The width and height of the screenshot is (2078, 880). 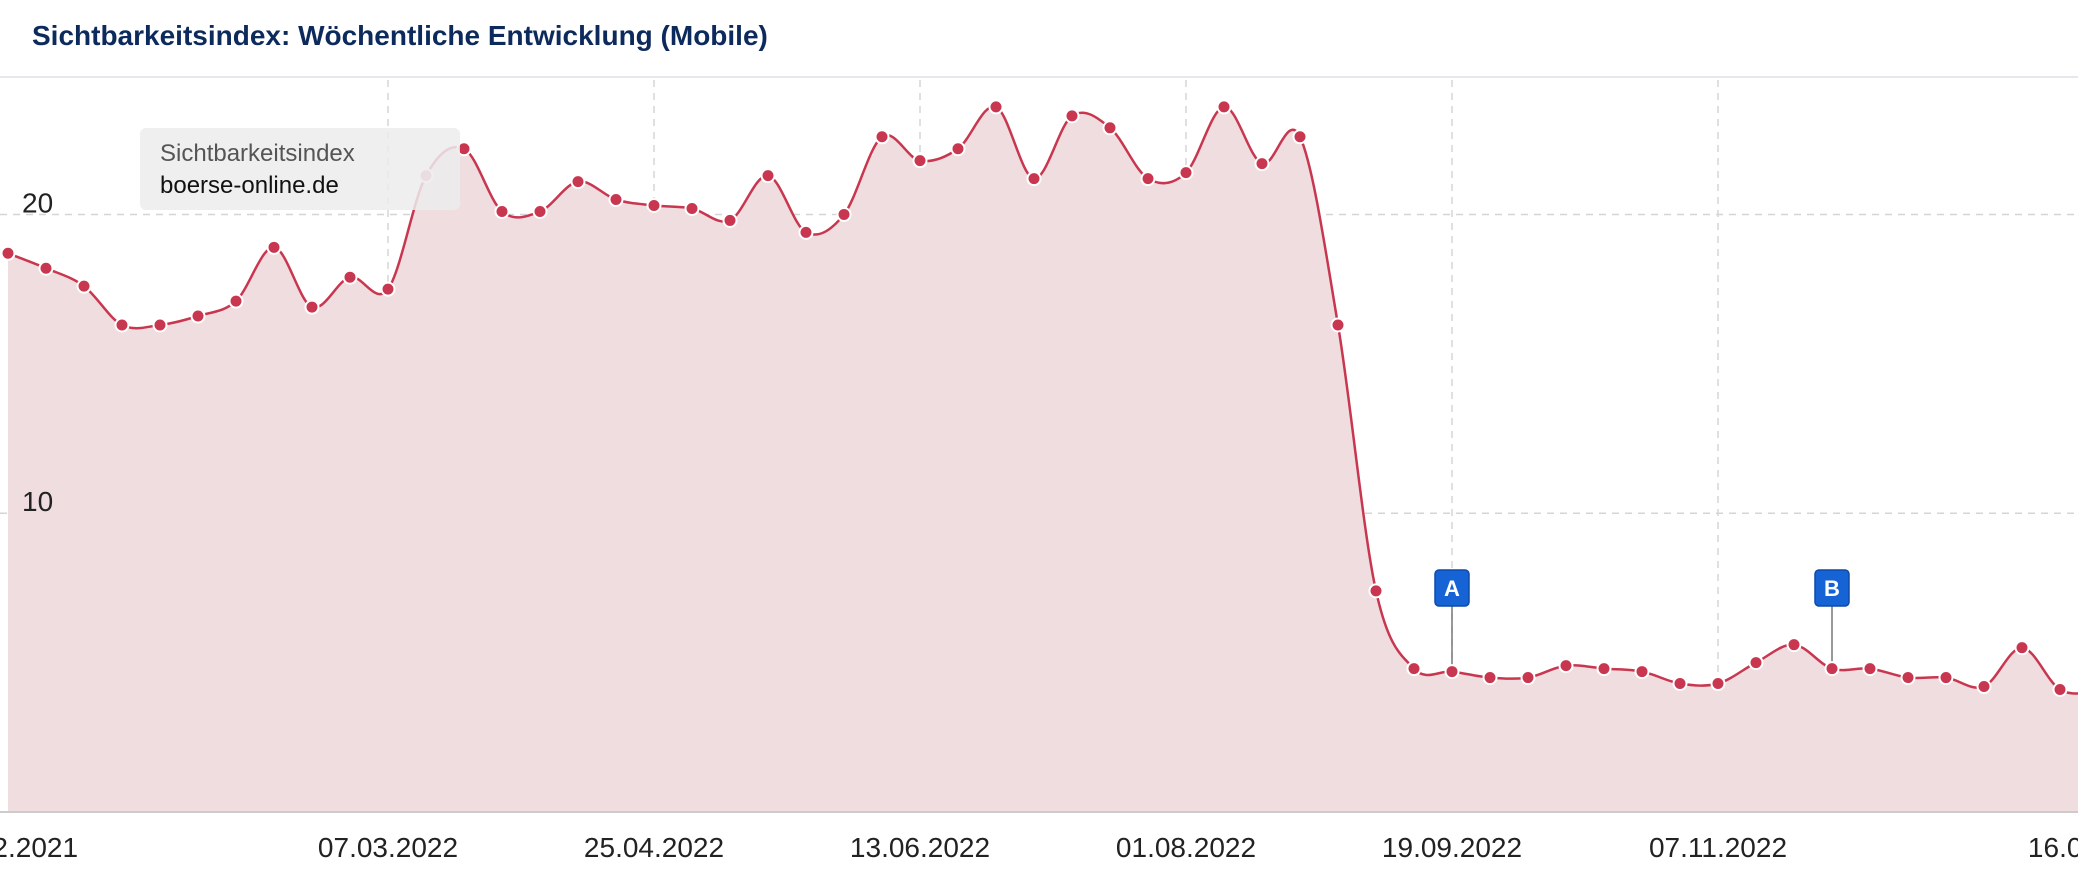 What do you see at coordinates (37, 501) in the screenshot?
I see `y-tick-label: 10` at bounding box center [37, 501].